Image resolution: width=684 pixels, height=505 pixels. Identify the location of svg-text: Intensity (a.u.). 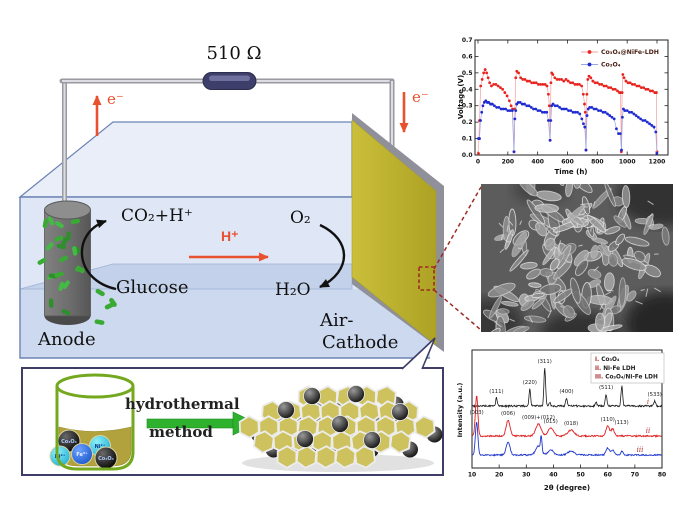
(460, 410).